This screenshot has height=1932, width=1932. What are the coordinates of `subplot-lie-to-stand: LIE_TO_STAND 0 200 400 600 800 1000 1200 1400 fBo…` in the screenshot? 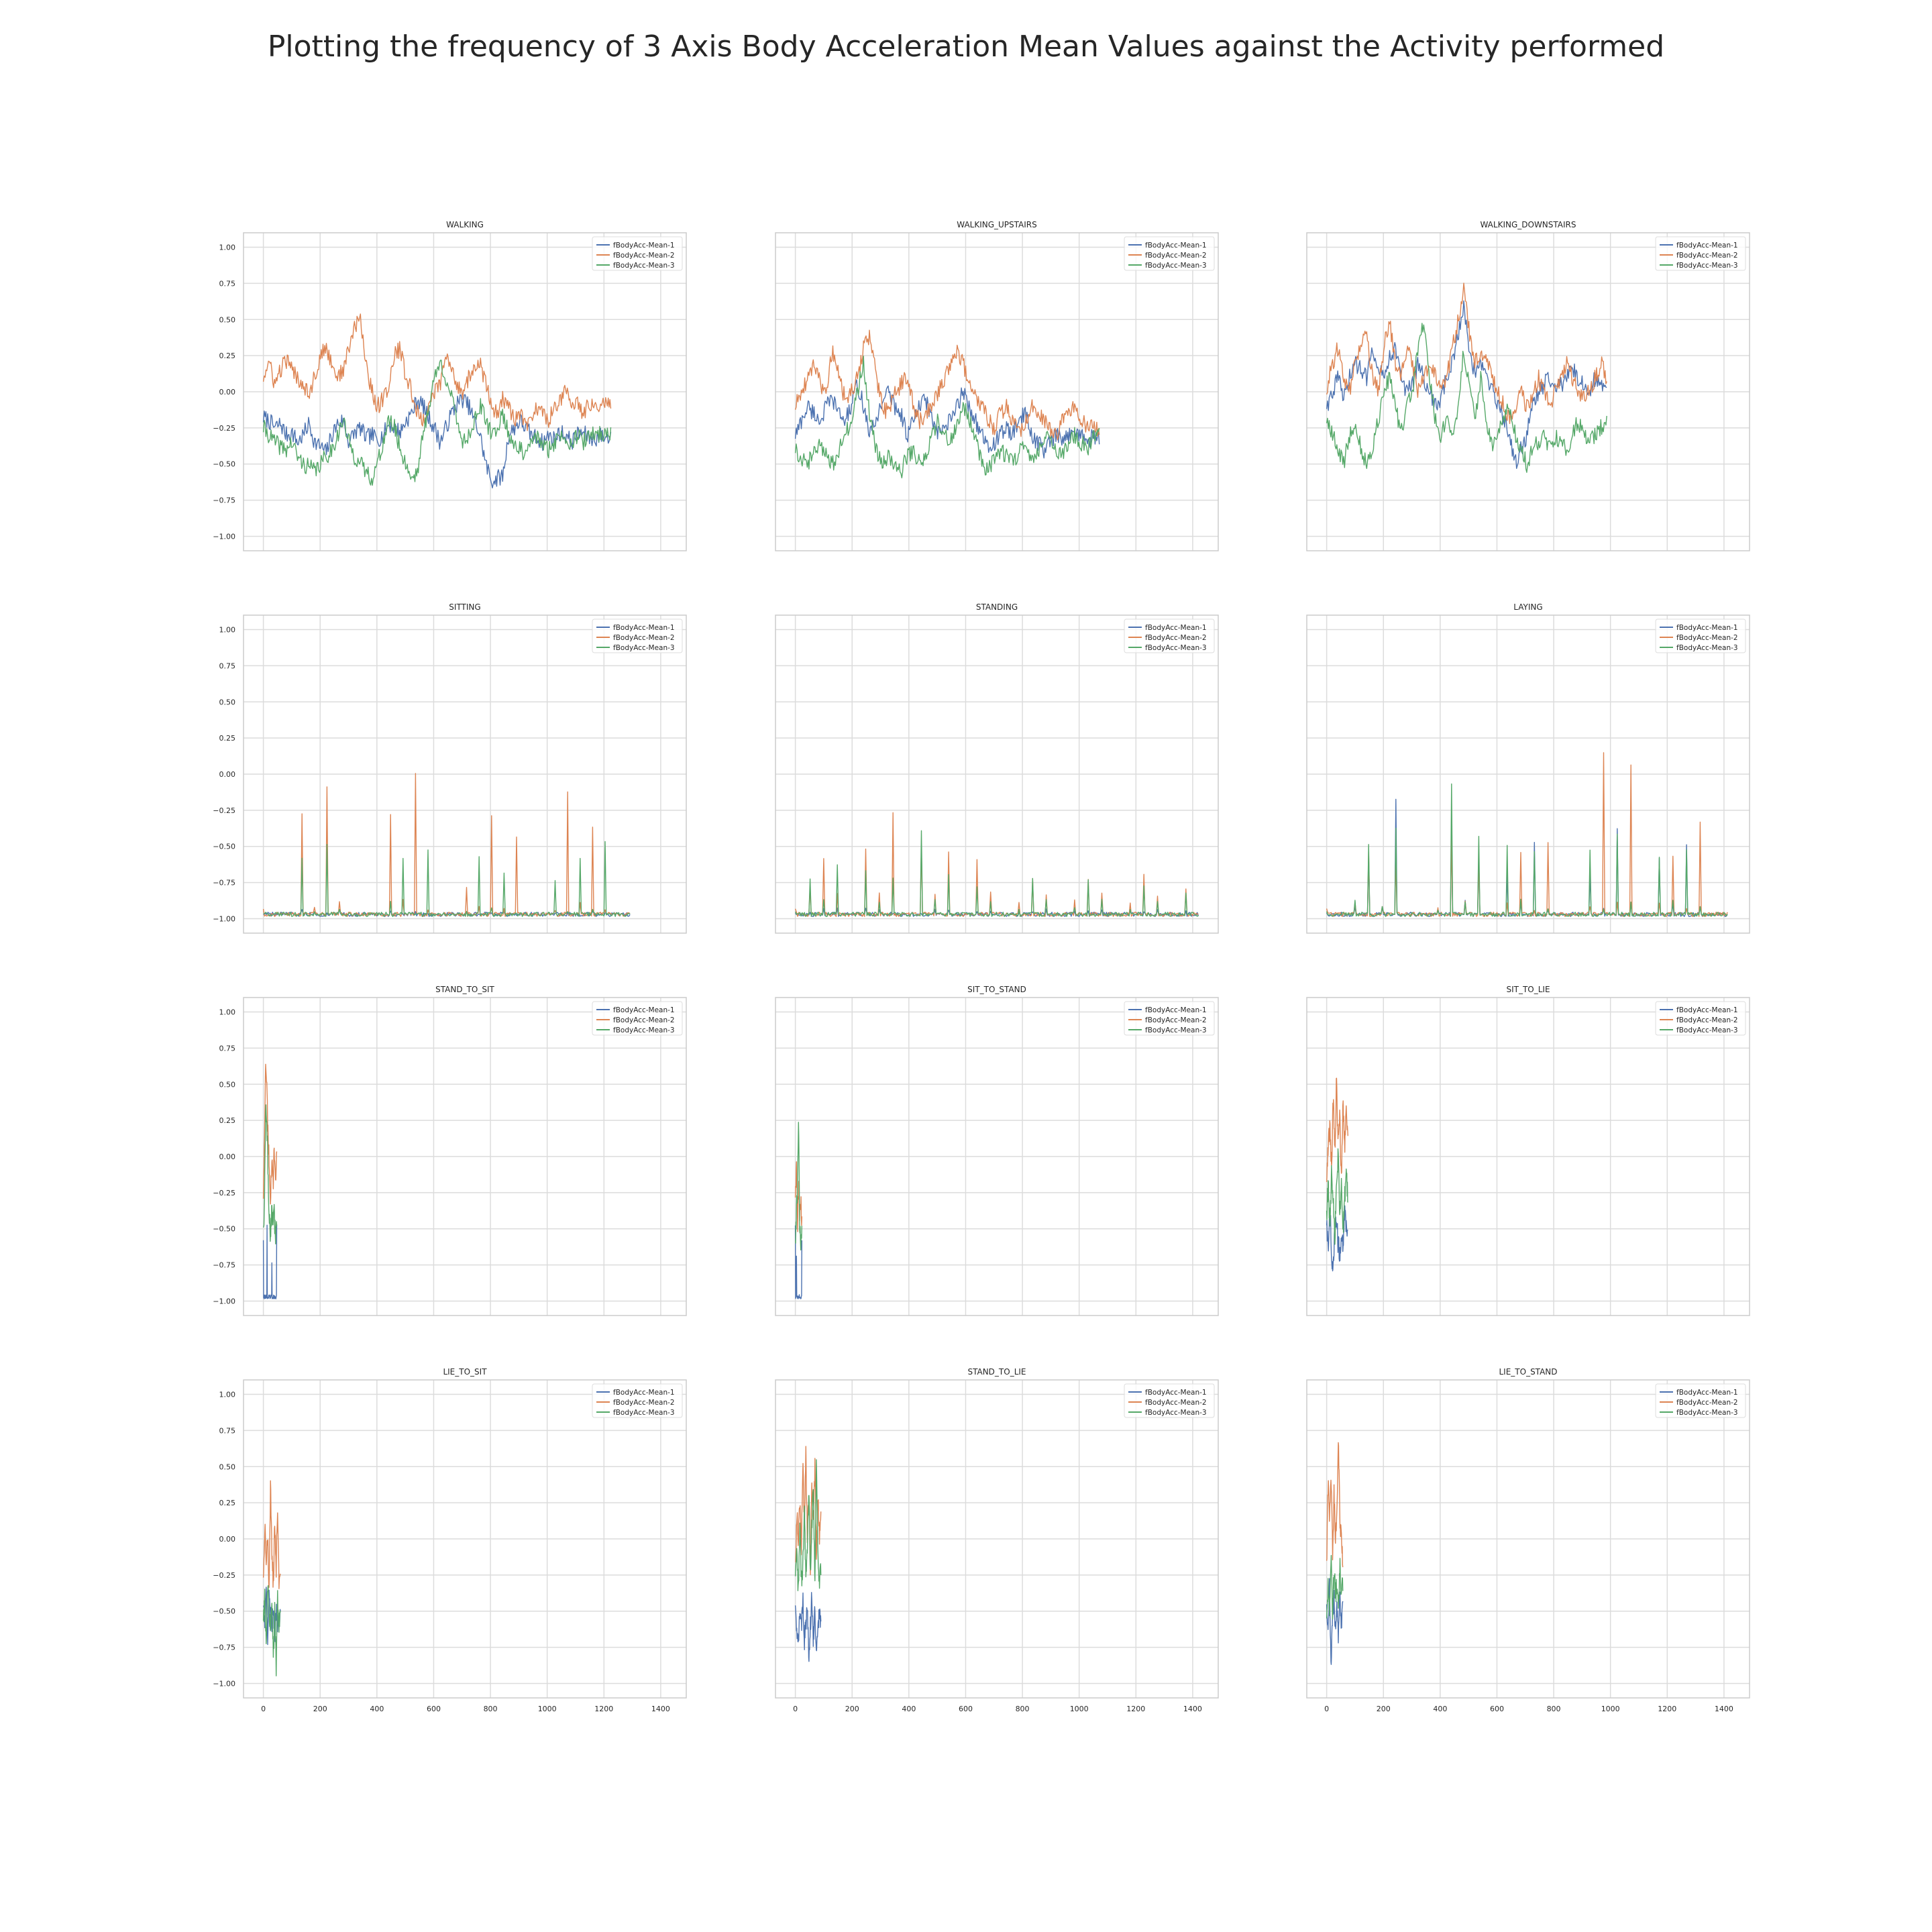 It's located at (1528, 1540).